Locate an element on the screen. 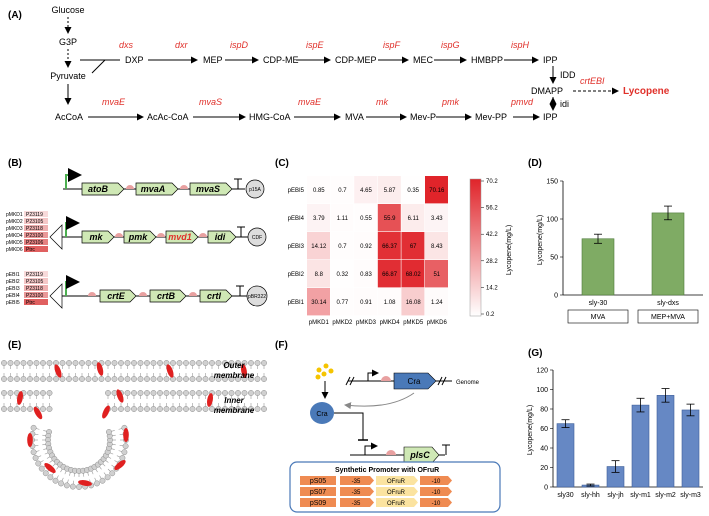 The height and width of the screenshot is (516, 709). gene-mvaa: mvaA is located at coordinates (153, 189).